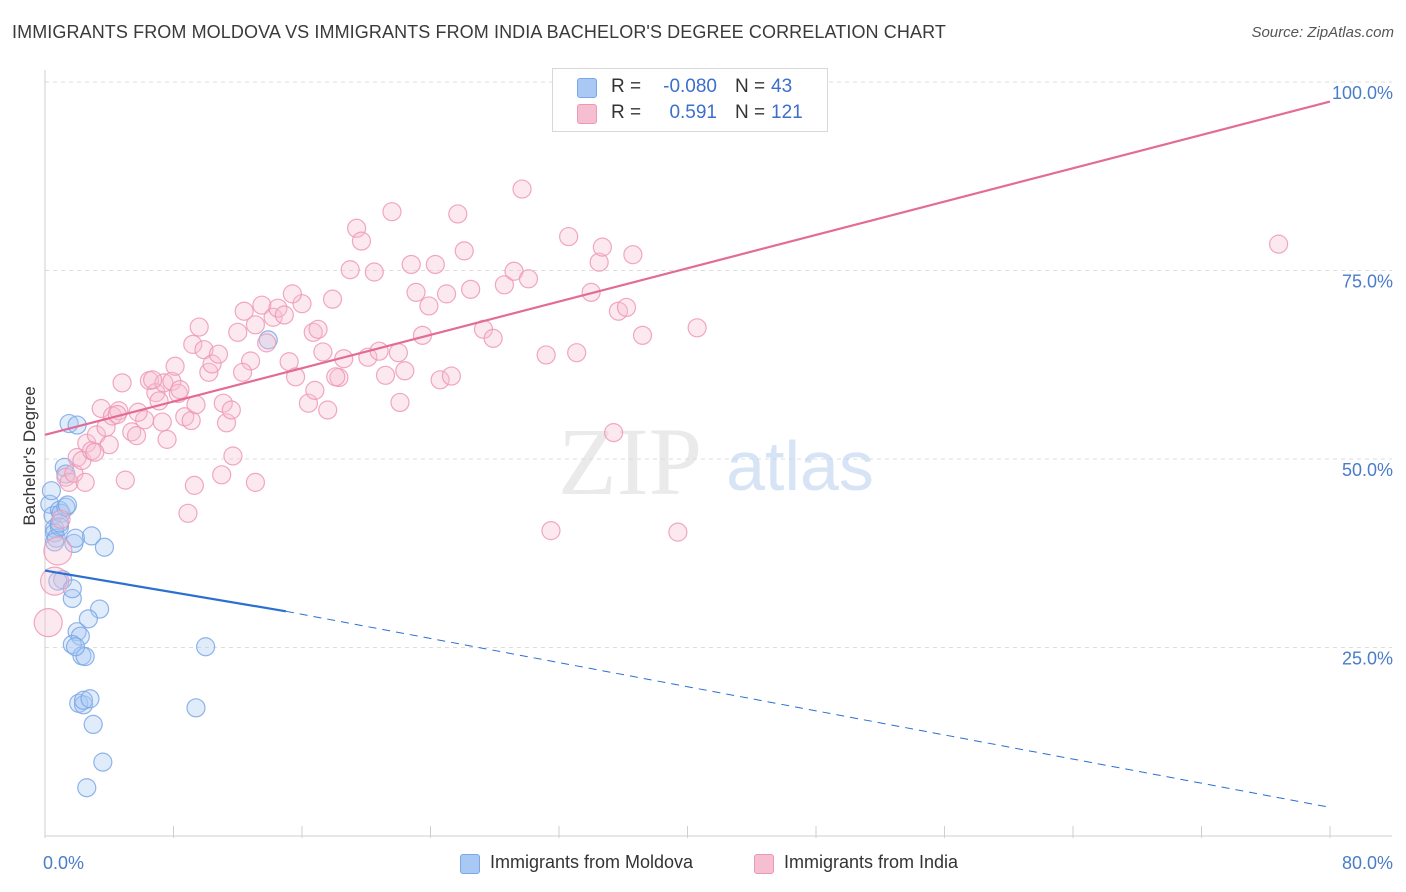  I want to click on y-tick-label: 100.0%, so click(1362, 93).